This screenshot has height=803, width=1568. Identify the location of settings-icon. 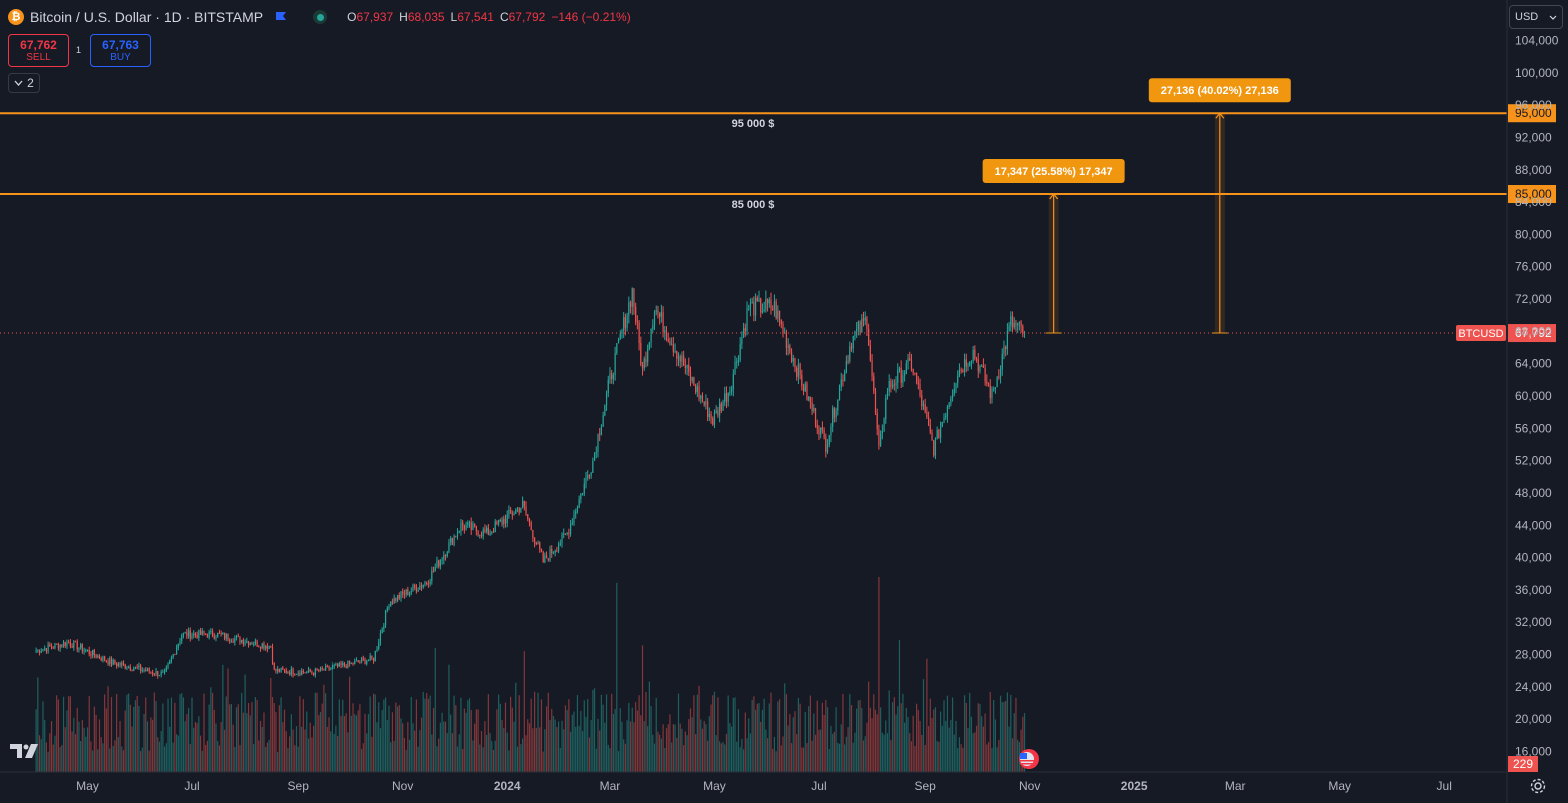
(1538, 786).